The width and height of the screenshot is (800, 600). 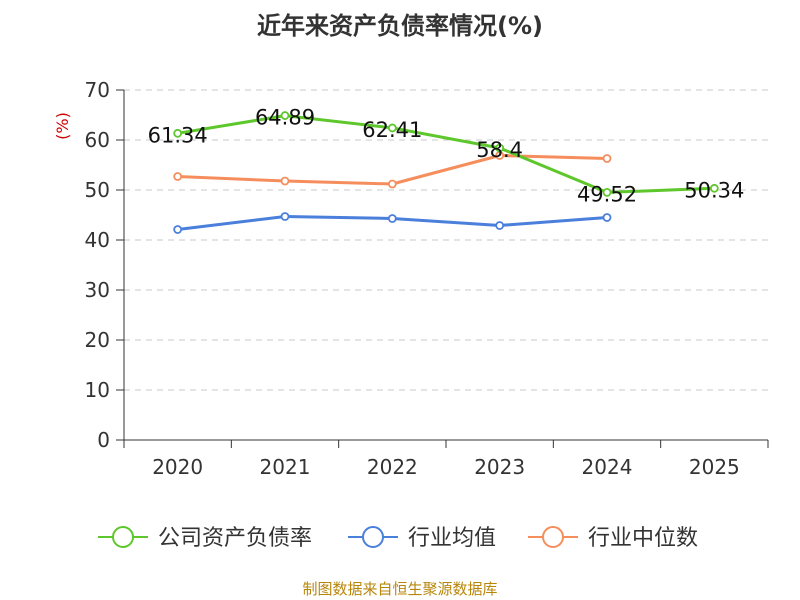 I want to click on chart-title: 近年来资产负债率情况(%), so click(x=400, y=26).